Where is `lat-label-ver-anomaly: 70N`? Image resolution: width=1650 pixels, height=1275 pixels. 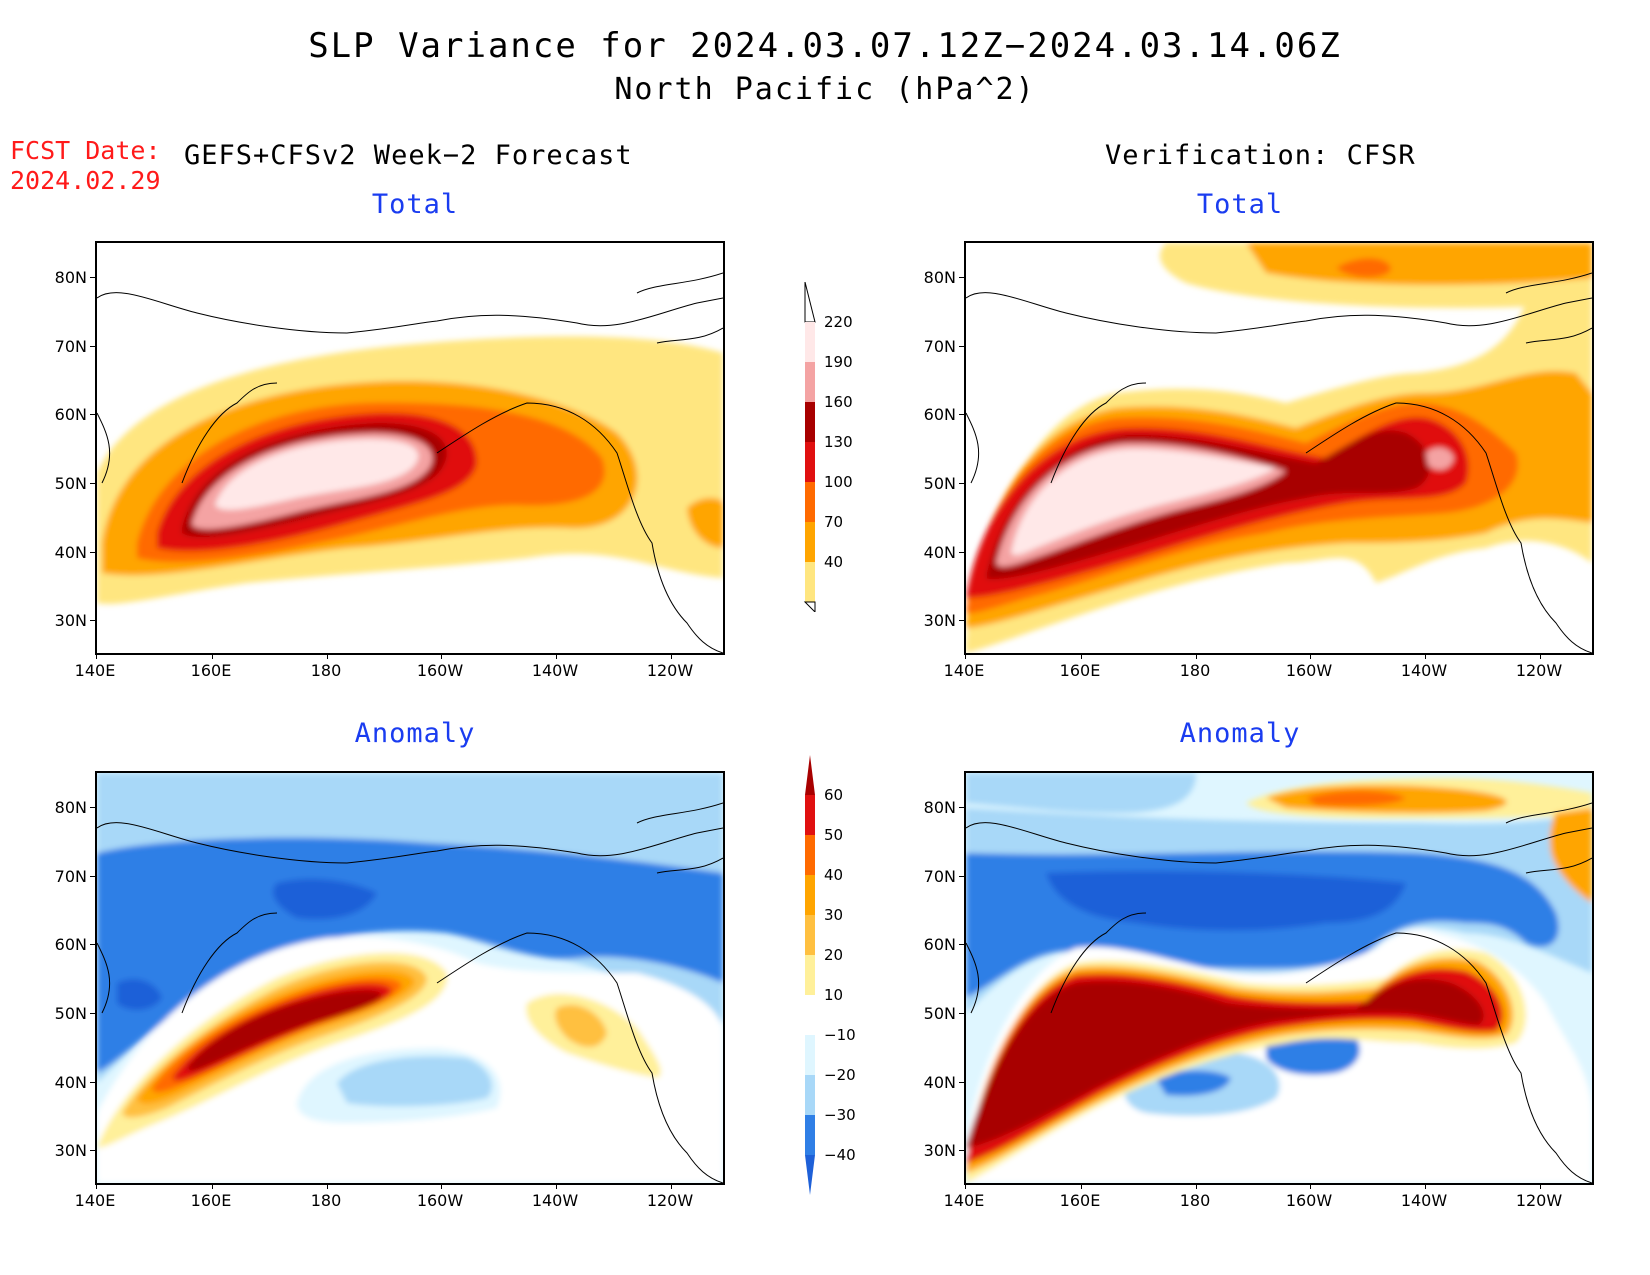 lat-label-ver-anomaly: 70N is located at coordinates (939, 876).